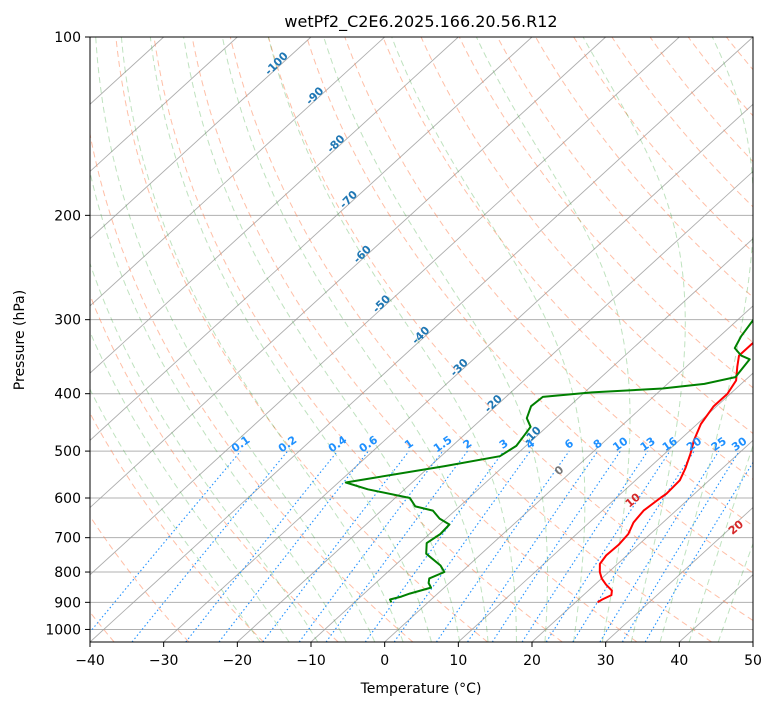 This screenshot has width=775, height=708. What do you see at coordinates (67, 321) in the screenshot?
I see `y-tick-label: 300` at bounding box center [67, 321].